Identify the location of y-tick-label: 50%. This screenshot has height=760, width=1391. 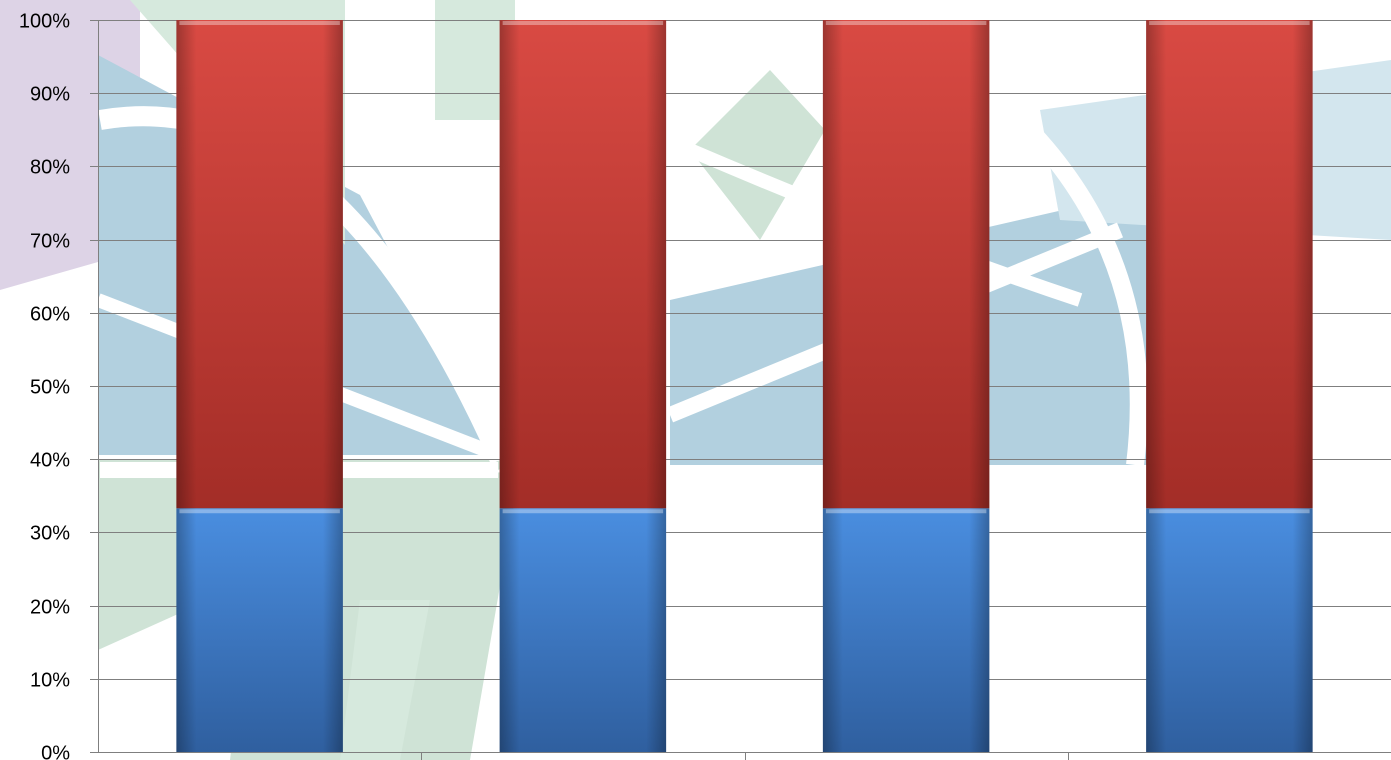
(50, 388).